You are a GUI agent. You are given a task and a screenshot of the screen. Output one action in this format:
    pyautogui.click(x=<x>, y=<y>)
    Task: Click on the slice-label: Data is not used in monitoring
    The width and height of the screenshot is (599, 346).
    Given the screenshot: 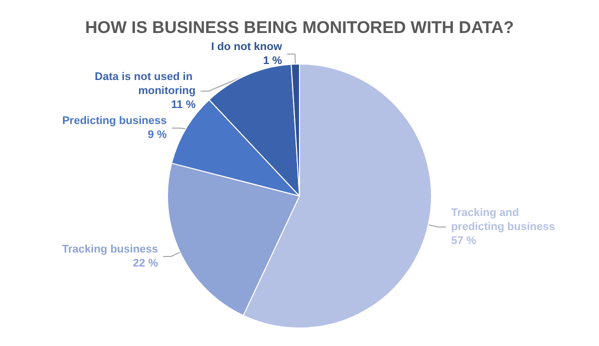 What is the action you would take?
    pyautogui.click(x=145, y=84)
    